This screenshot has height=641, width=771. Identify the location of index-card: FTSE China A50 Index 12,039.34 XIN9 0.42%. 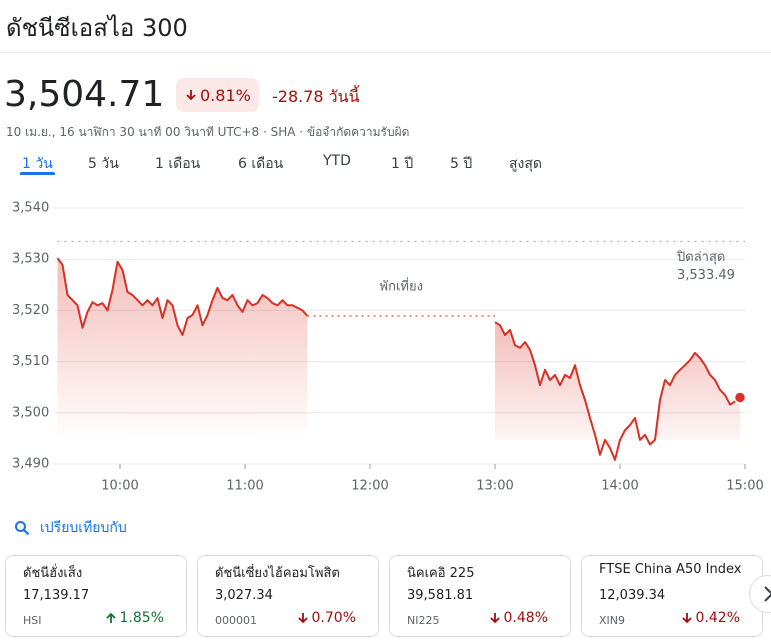
(672, 596).